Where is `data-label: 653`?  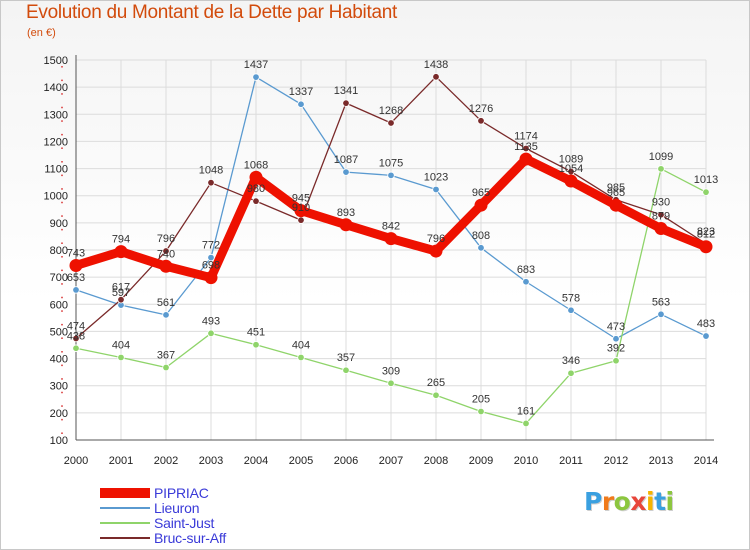
data-label: 653 is located at coordinates (76, 278).